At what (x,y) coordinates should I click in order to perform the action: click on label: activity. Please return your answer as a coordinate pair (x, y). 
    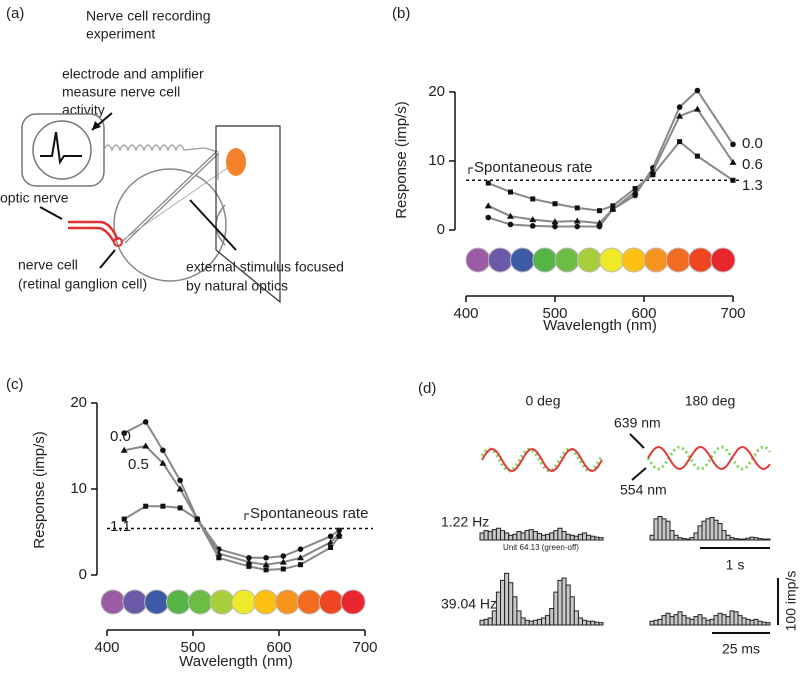
    Looking at the image, I should click on (83, 110).